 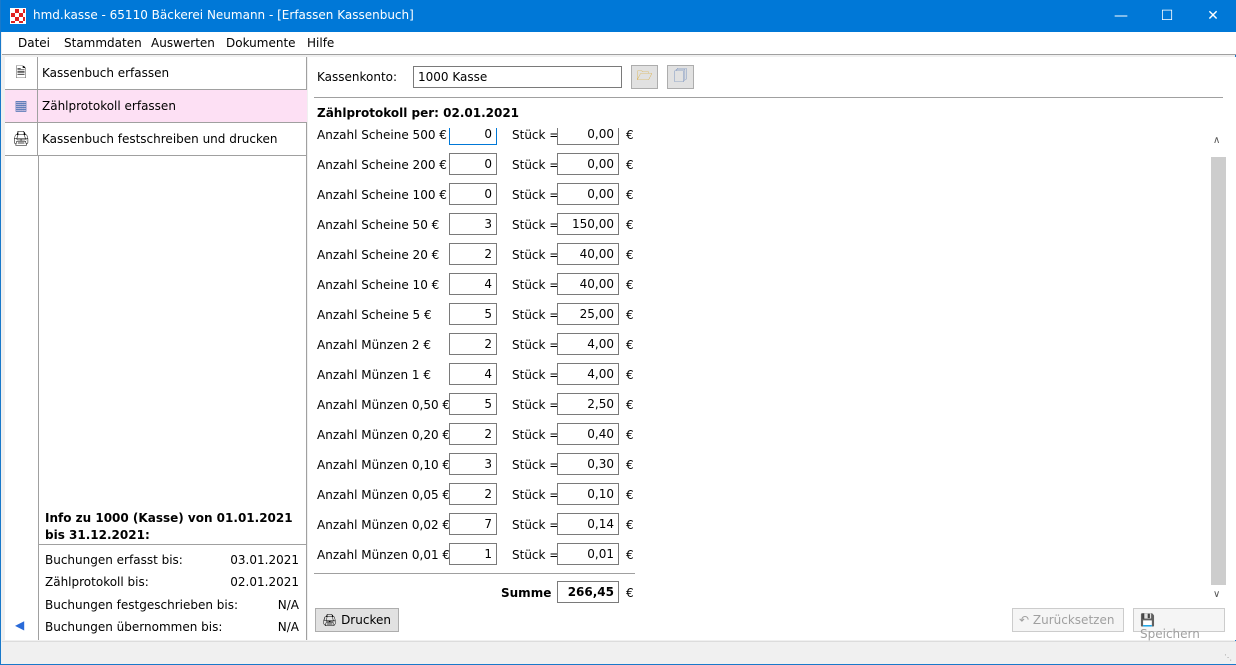 I want to click on count-row: Anzahl Scheine 500 € 0 Stück = 0,00 €, so click(x=478, y=140).